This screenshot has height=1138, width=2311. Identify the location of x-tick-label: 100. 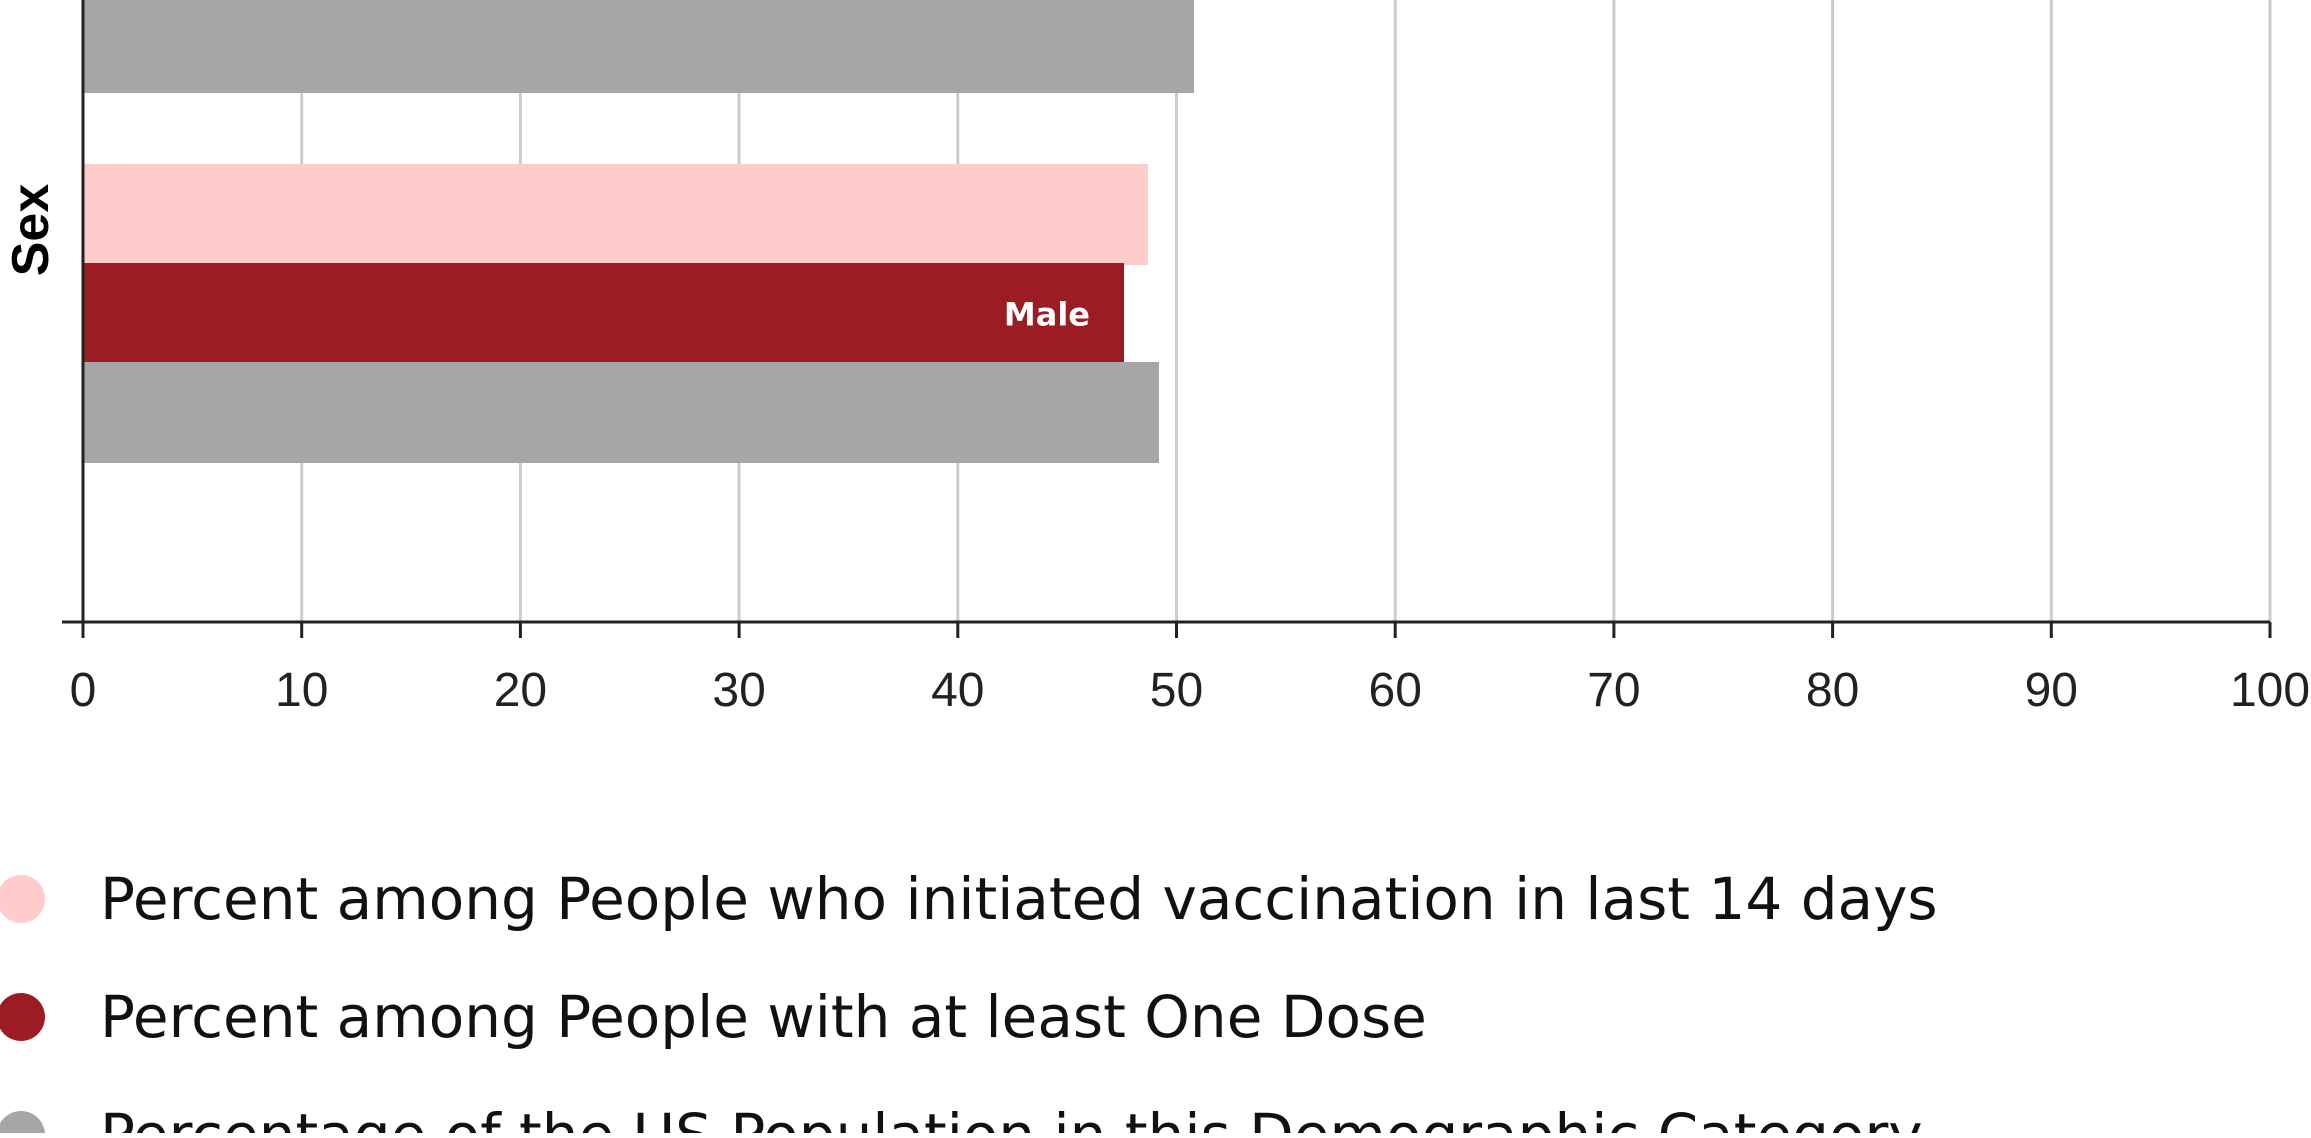
(2270, 690).